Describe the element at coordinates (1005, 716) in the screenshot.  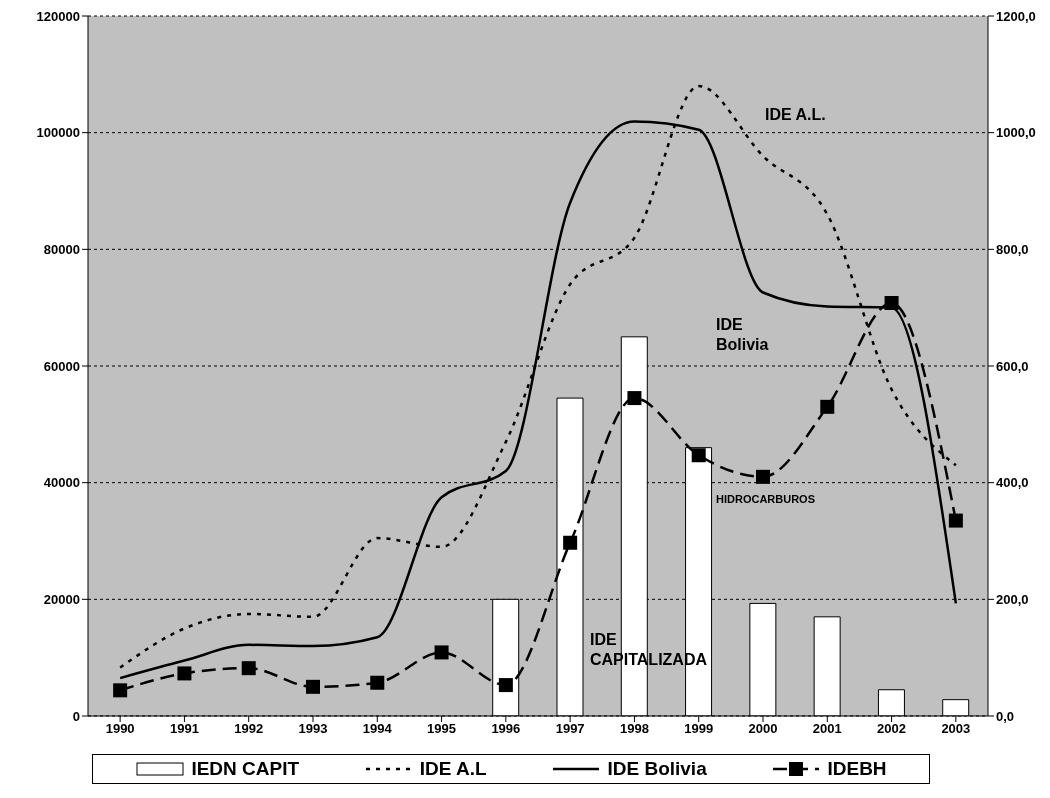
I see `y2-tick-label: 0,0` at that location.